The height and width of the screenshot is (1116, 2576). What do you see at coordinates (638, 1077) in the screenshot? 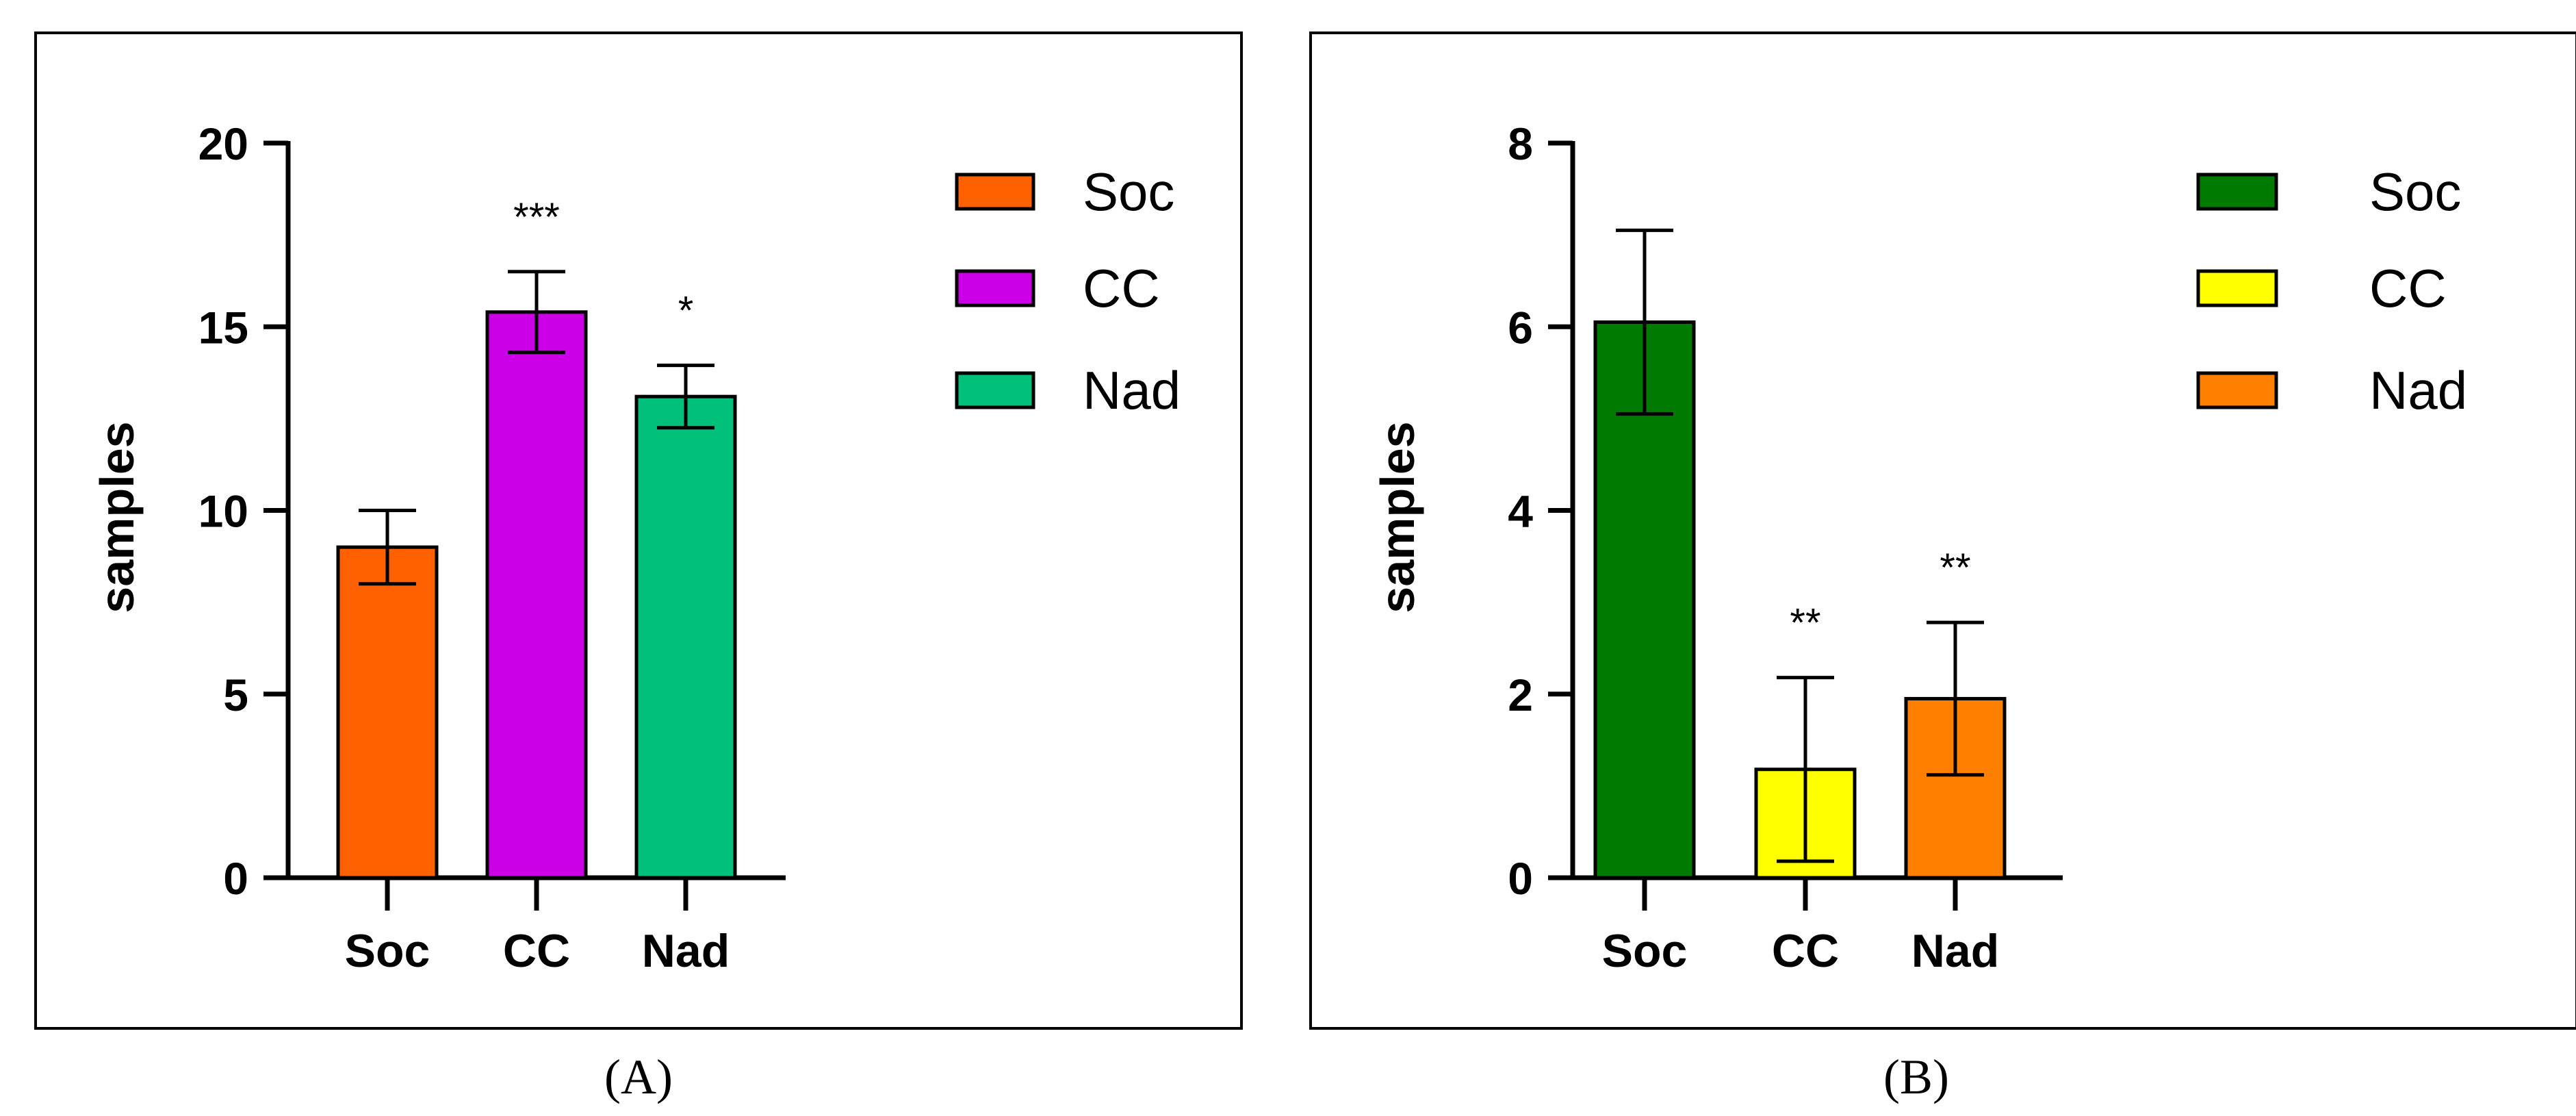
I see `panel-caption: (A)` at bounding box center [638, 1077].